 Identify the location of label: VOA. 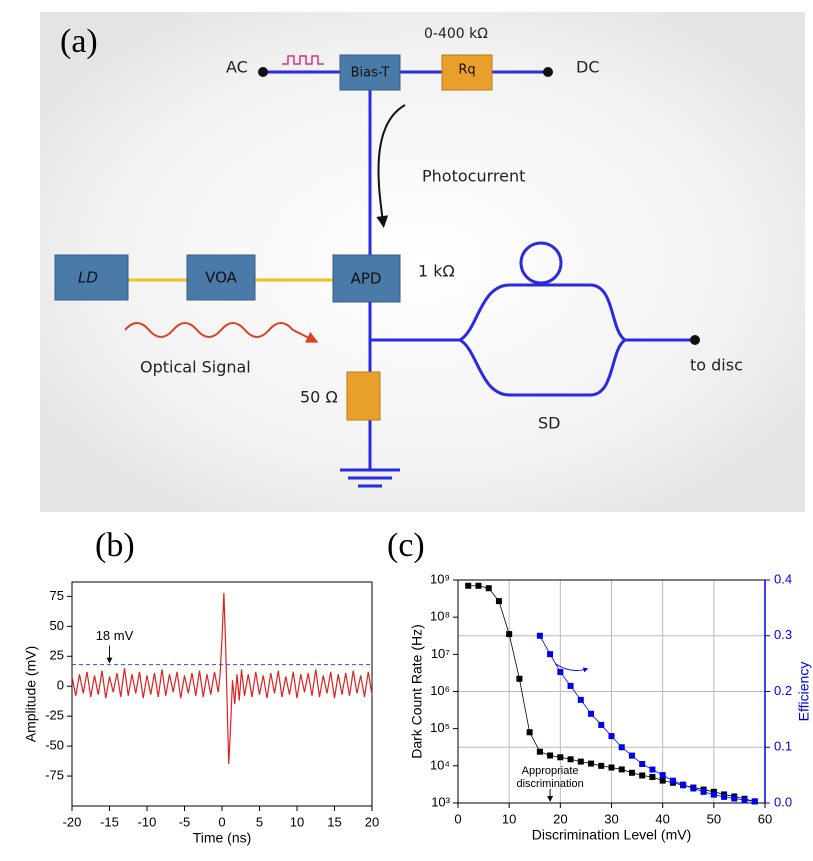
(221, 278).